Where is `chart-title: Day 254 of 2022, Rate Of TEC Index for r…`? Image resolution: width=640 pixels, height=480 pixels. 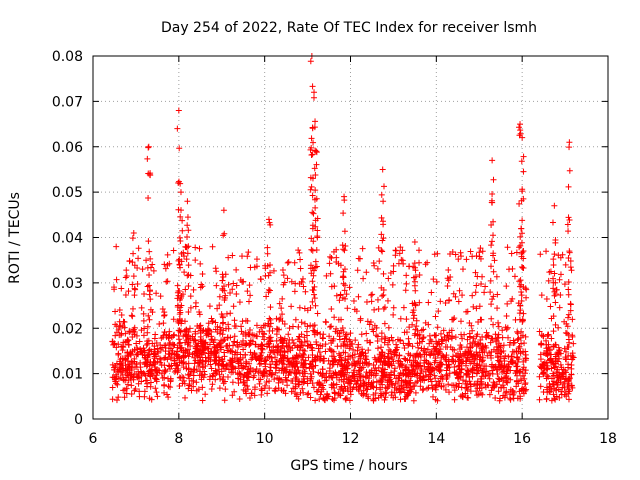 chart-title: Day 254 of 2022, Rate Of TEC Index for r… is located at coordinates (349, 28).